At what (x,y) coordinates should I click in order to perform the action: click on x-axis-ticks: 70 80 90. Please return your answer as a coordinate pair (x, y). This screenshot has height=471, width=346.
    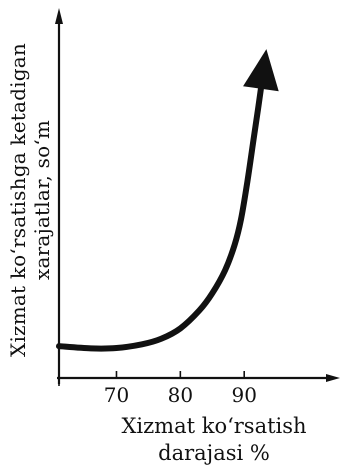
    Looking at the image, I should click on (158, 389).